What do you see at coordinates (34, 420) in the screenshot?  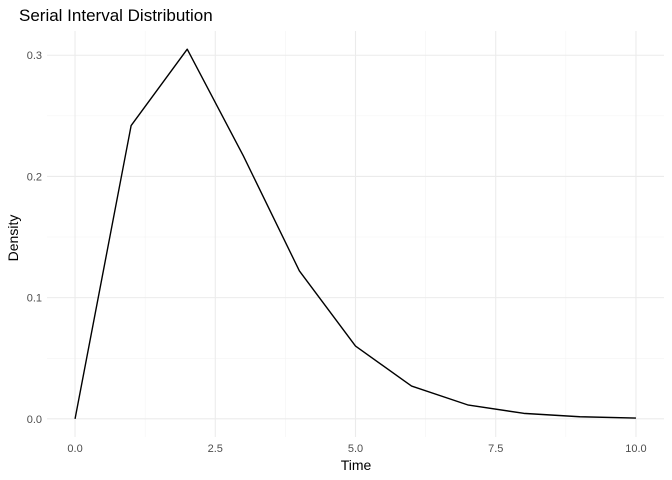 I see `y-tick-label: 0.0` at bounding box center [34, 420].